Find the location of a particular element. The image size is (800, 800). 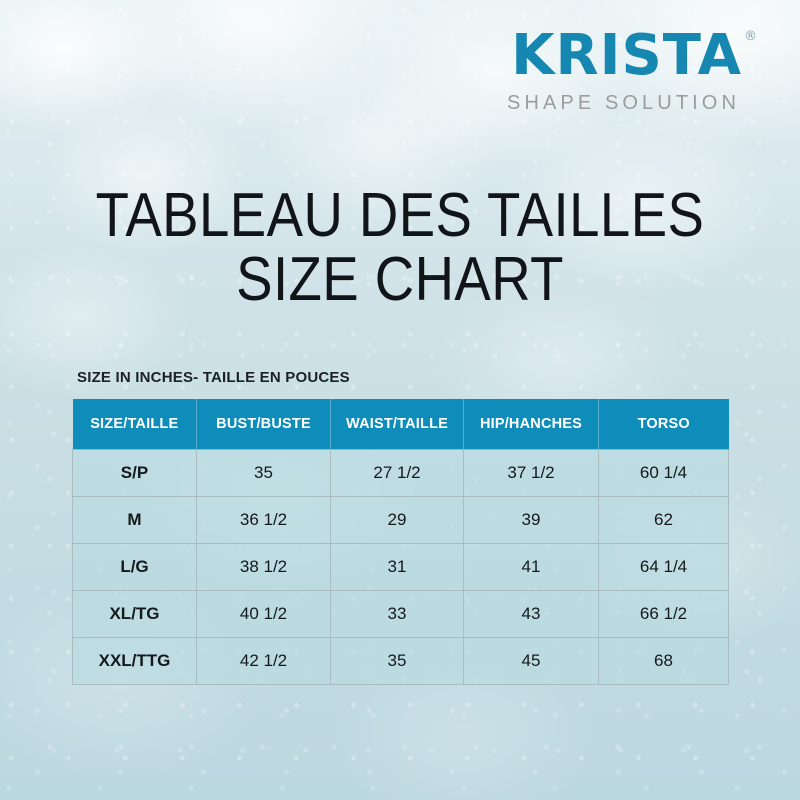

cell-size: XXL/TTG is located at coordinates (134, 661).